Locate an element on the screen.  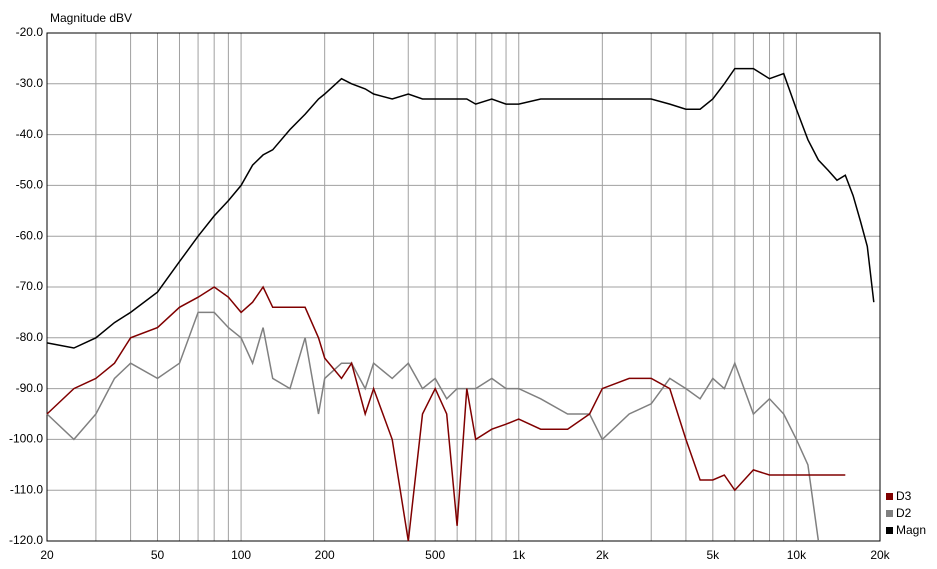
x-tick-label: 1k is located at coordinates (519, 555).